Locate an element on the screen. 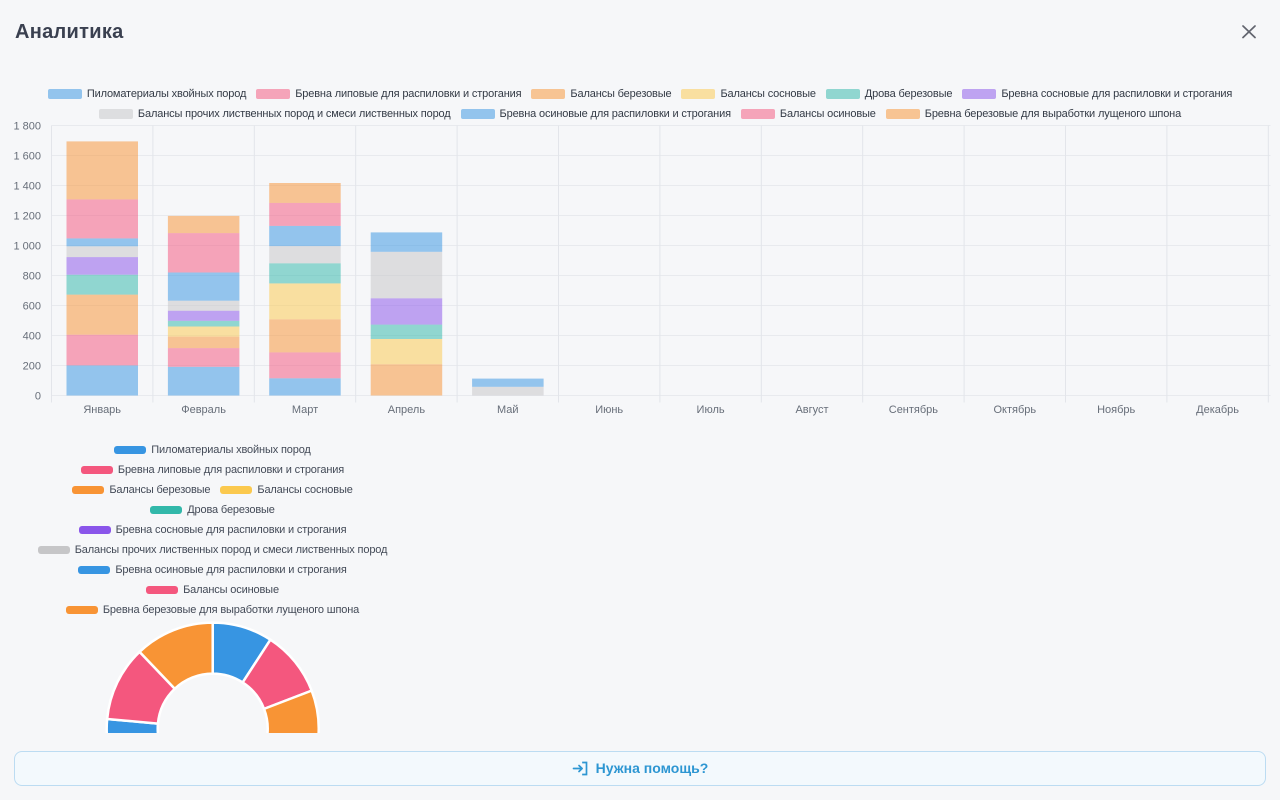 The width and height of the screenshot is (1280, 800). svg-text: Июль is located at coordinates (711, 410).